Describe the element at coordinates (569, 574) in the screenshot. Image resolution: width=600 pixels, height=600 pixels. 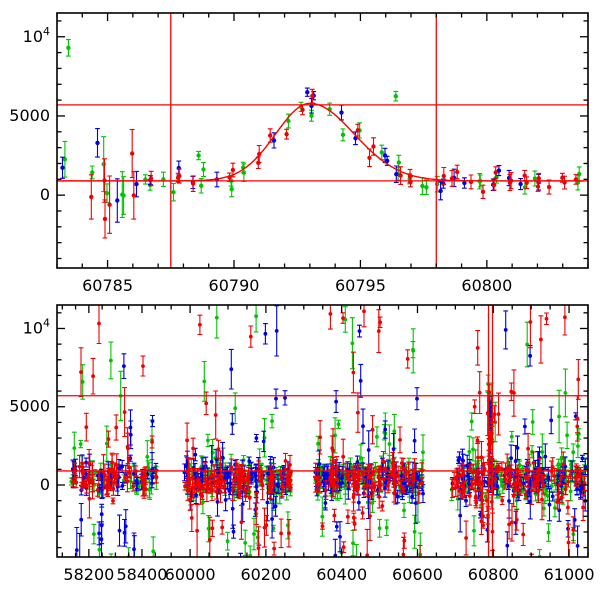
I see `x-tick-label: 61000` at that location.